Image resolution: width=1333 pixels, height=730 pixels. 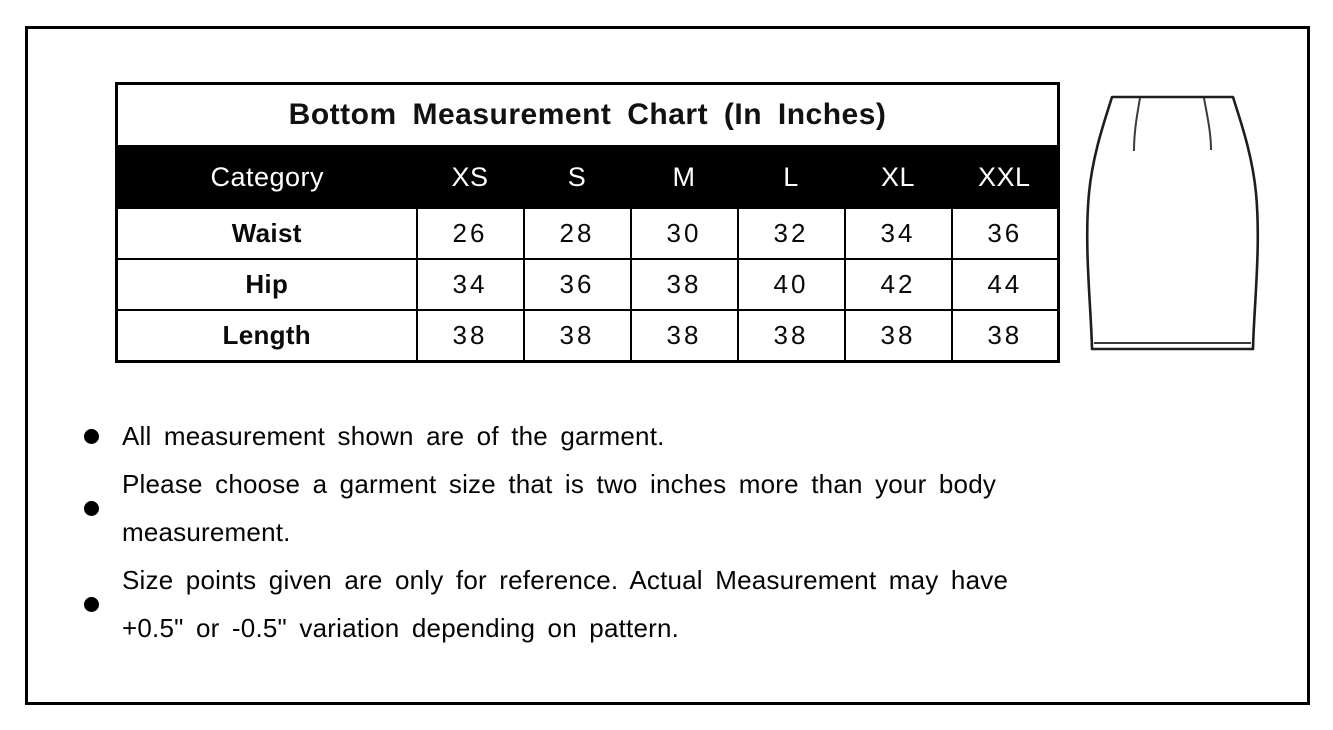 What do you see at coordinates (684, 177) in the screenshot?
I see `column-header-m: M` at bounding box center [684, 177].